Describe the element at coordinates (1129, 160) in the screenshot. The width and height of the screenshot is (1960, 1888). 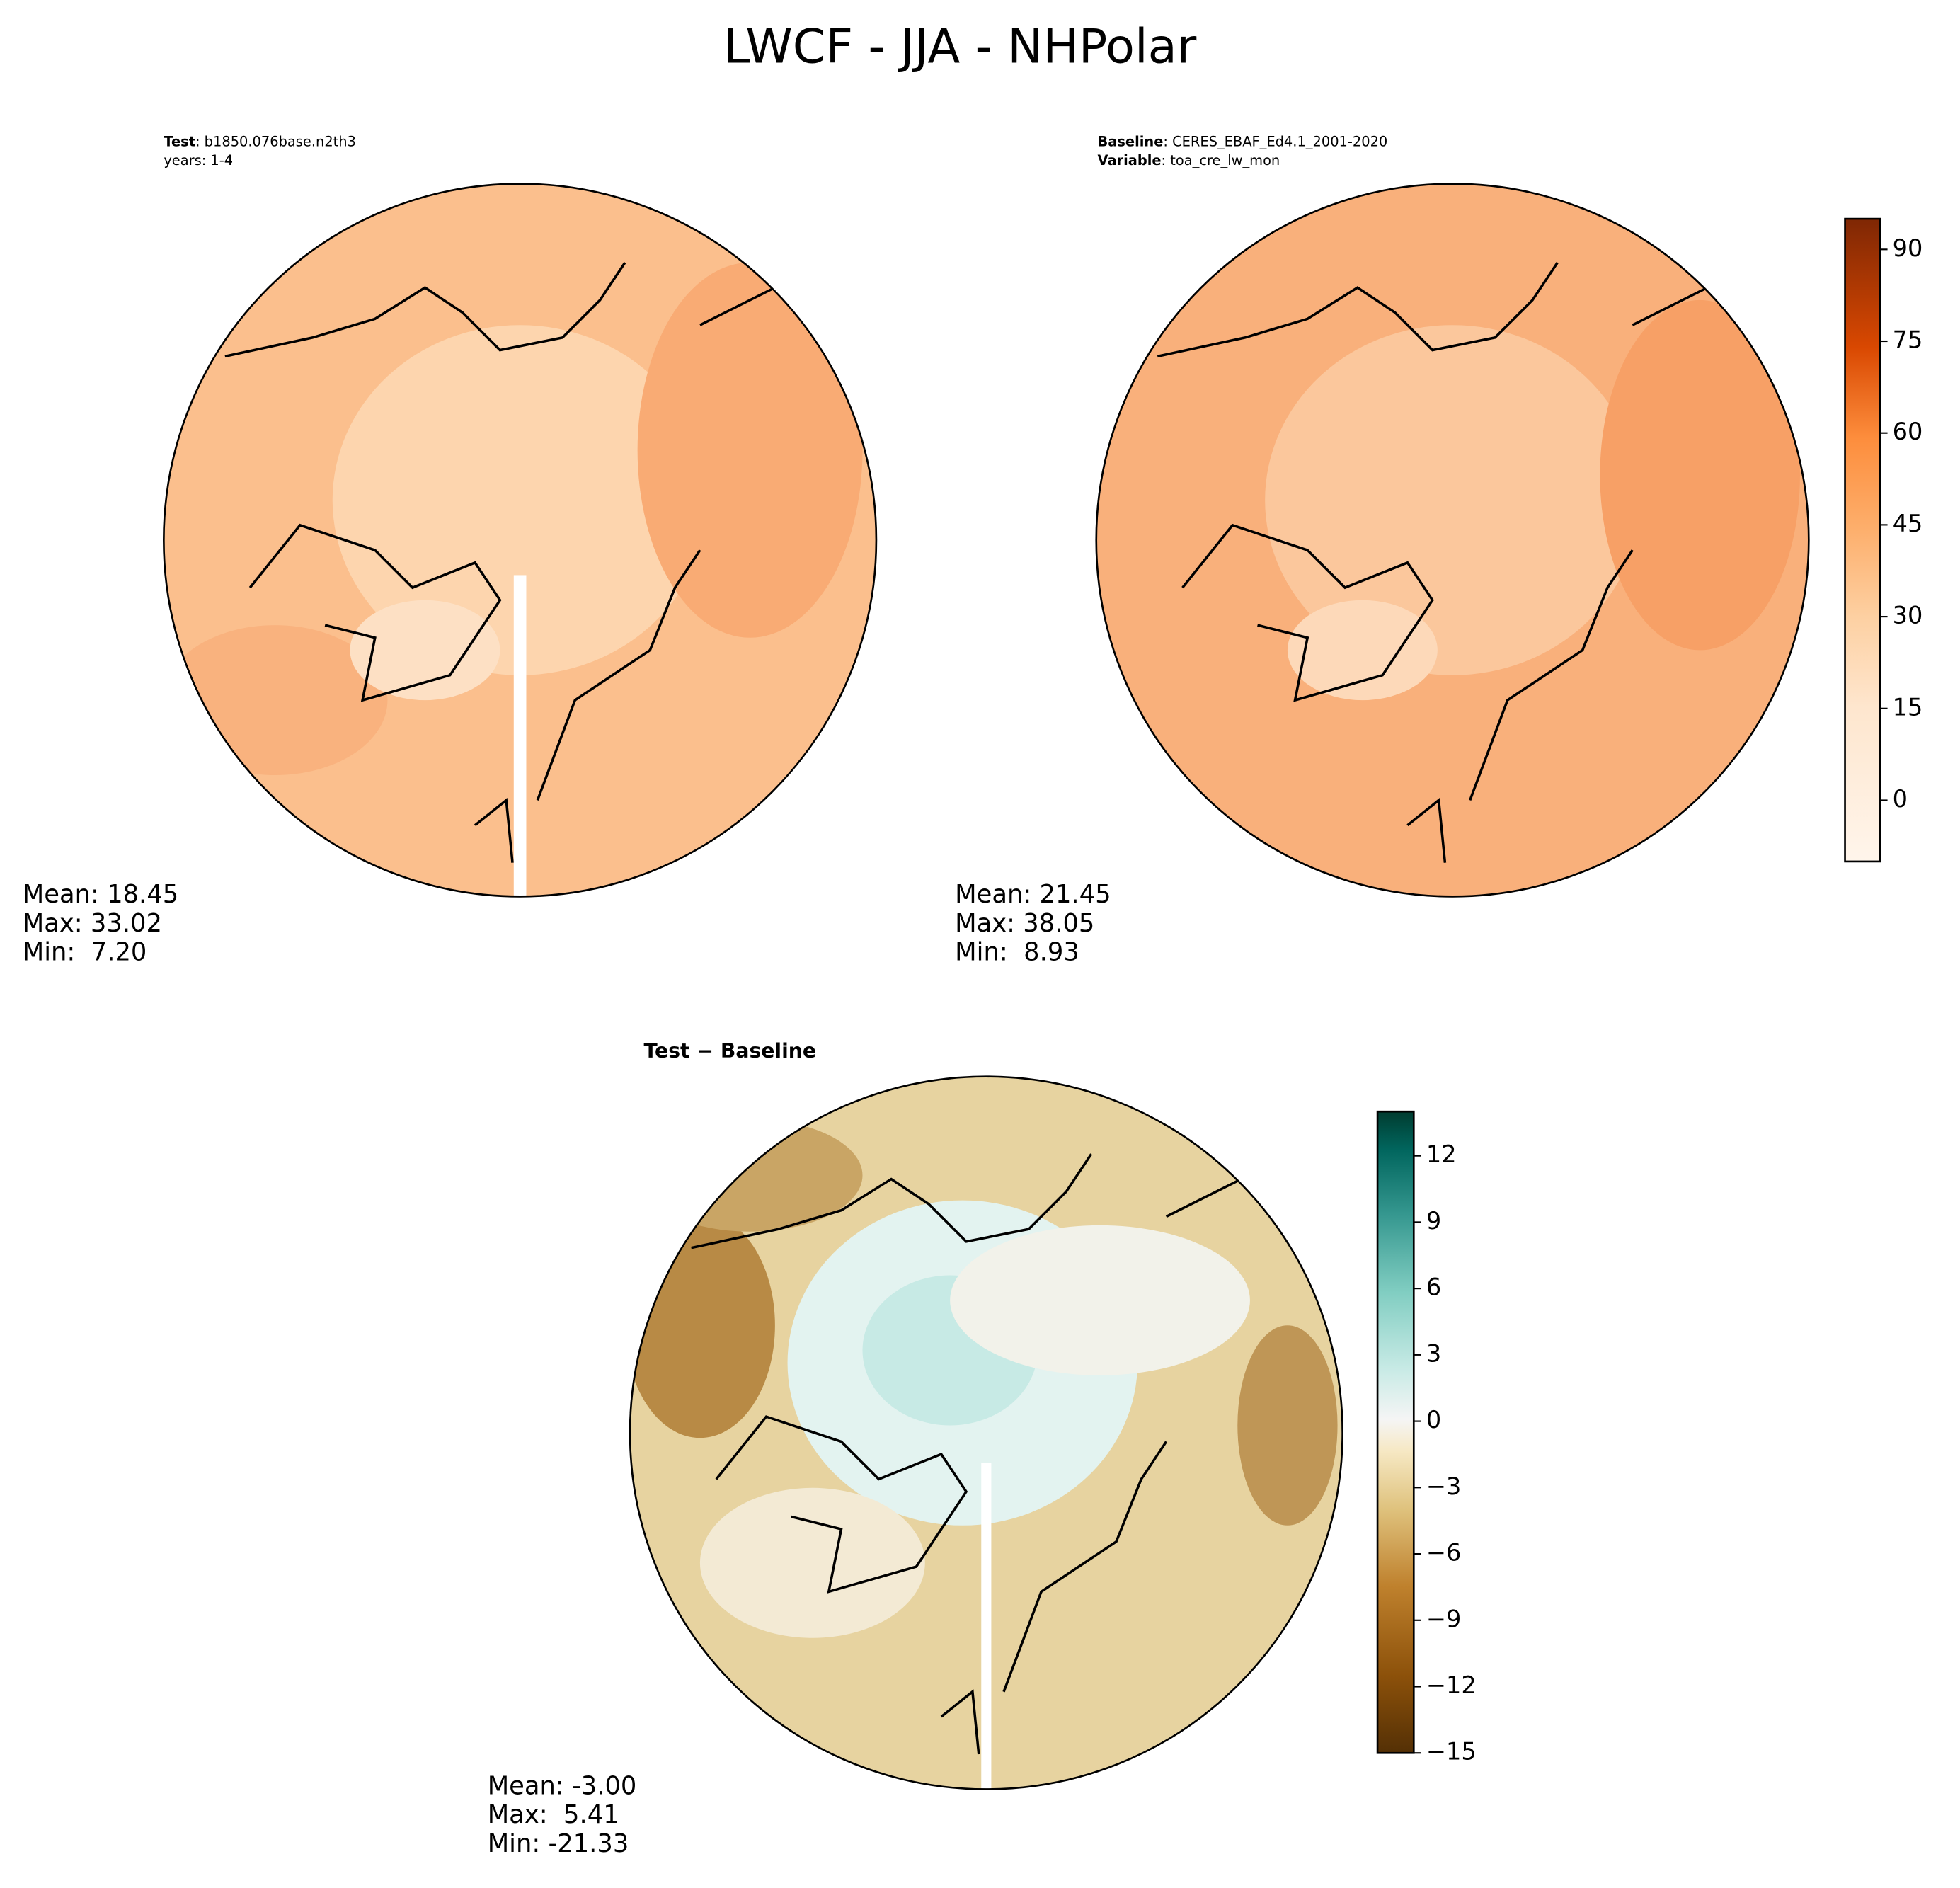
I see `header-key: Variable` at that location.